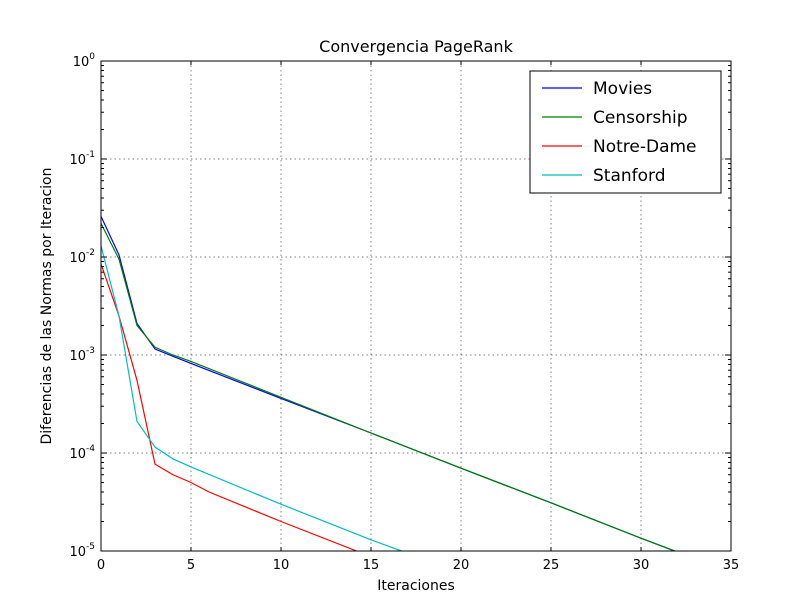 The height and width of the screenshot is (612, 812). I want to click on y-tick-label: 10⁻⁴, so click(82, 453).